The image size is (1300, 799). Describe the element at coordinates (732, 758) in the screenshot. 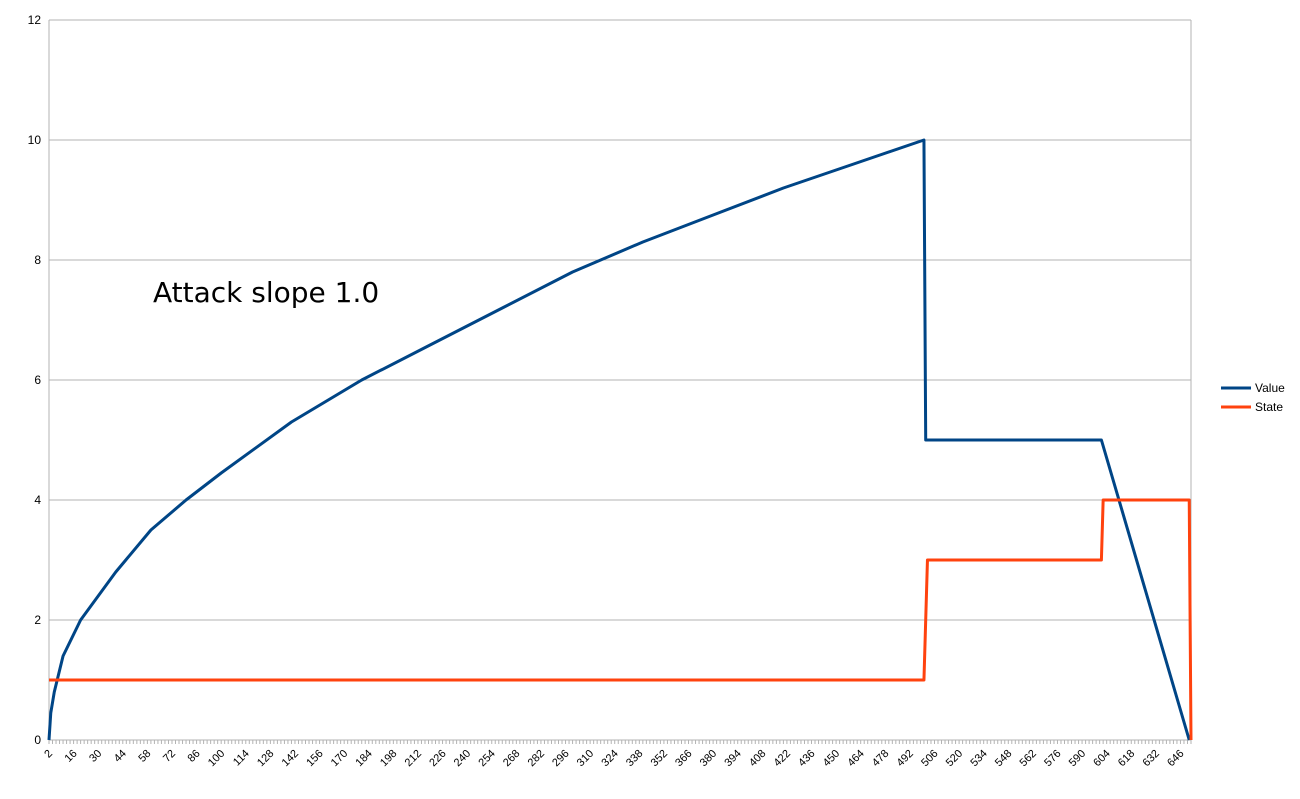

I see `x-tick-label: 394` at that location.